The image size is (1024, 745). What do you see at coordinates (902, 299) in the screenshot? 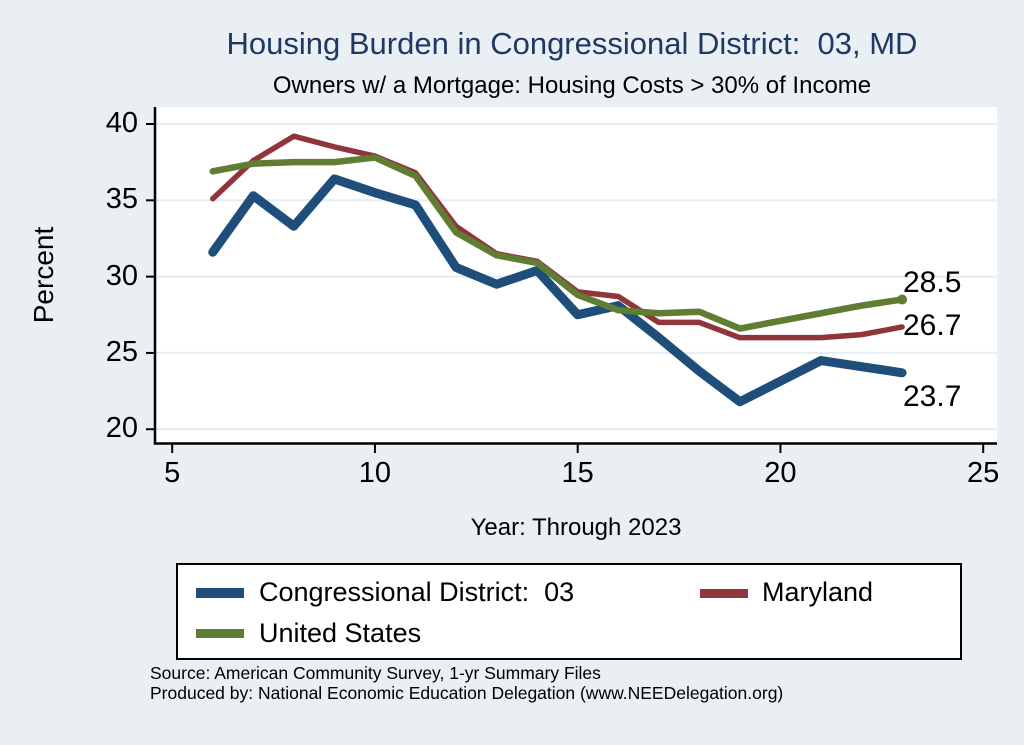
I see `end-marker-us` at bounding box center [902, 299].